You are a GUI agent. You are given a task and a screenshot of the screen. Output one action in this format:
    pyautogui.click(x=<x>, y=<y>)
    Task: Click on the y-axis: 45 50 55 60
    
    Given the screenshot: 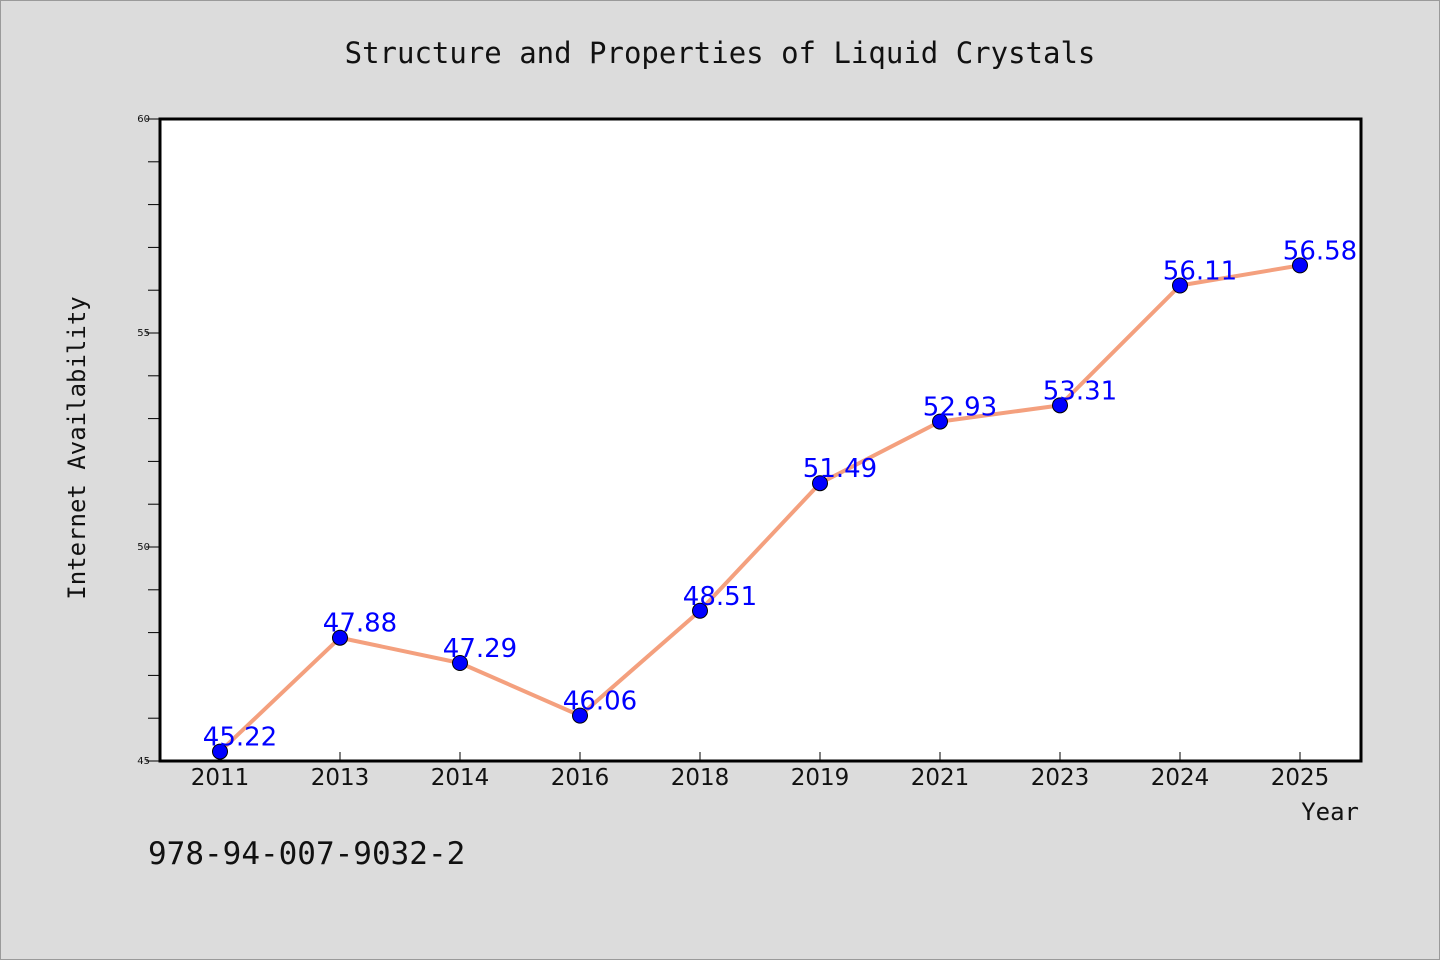 What is the action you would take?
    pyautogui.click(x=148, y=440)
    